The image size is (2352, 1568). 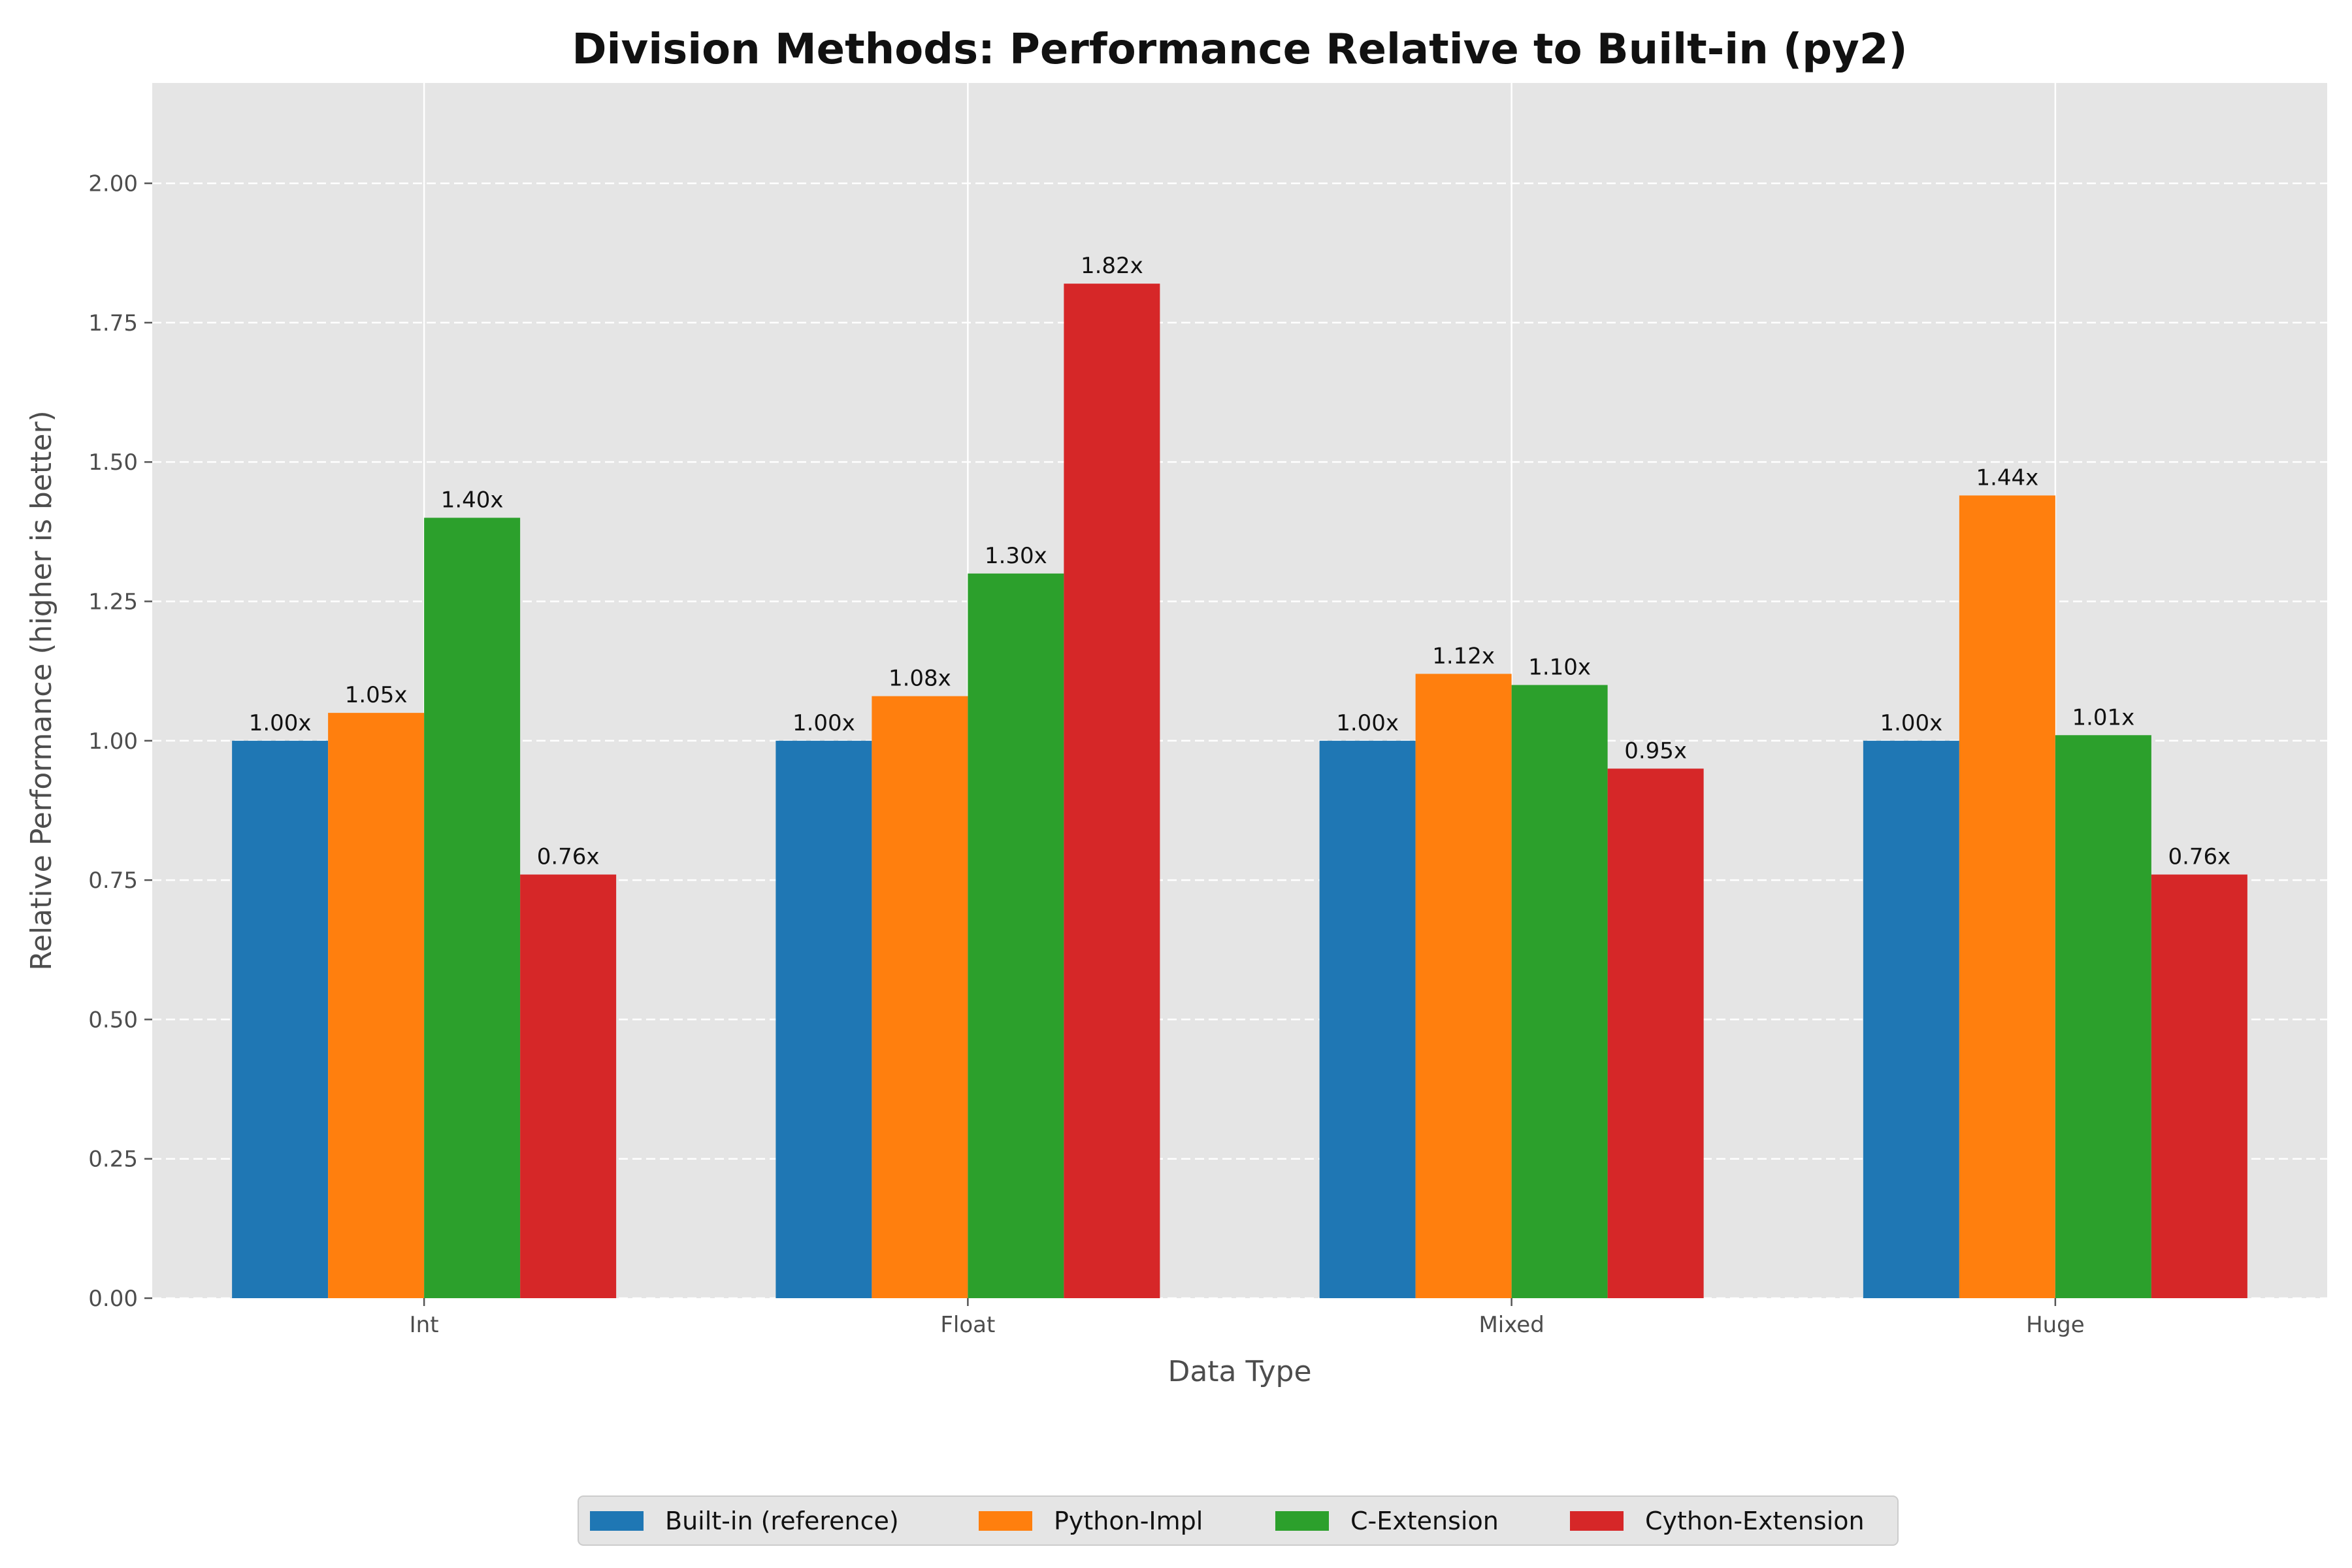 I want to click on legend-label: Cython-Extension, so click(x=1755, y=1521).